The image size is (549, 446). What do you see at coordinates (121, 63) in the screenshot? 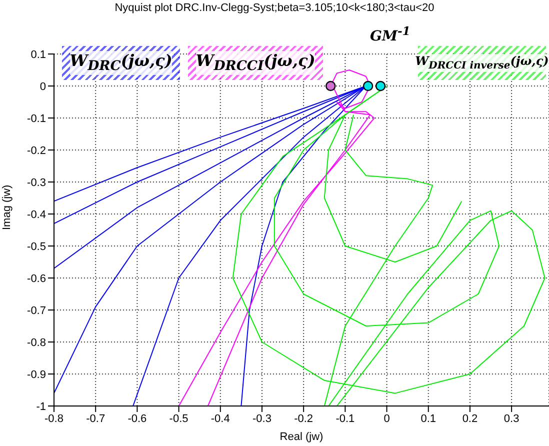
I see `text: W$_{DRC}$(jω,ς)` at bounding box center [121, 63].